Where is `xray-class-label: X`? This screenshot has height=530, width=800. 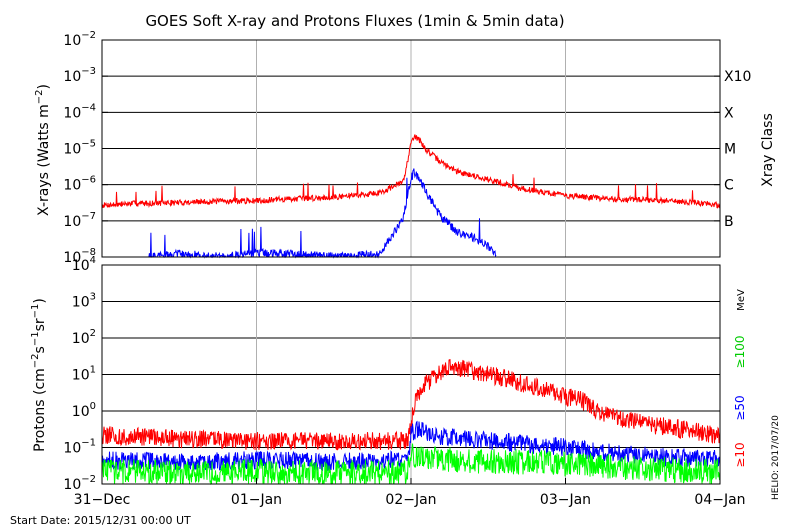
xray-class-label: X is located at coordinates (729, 113).